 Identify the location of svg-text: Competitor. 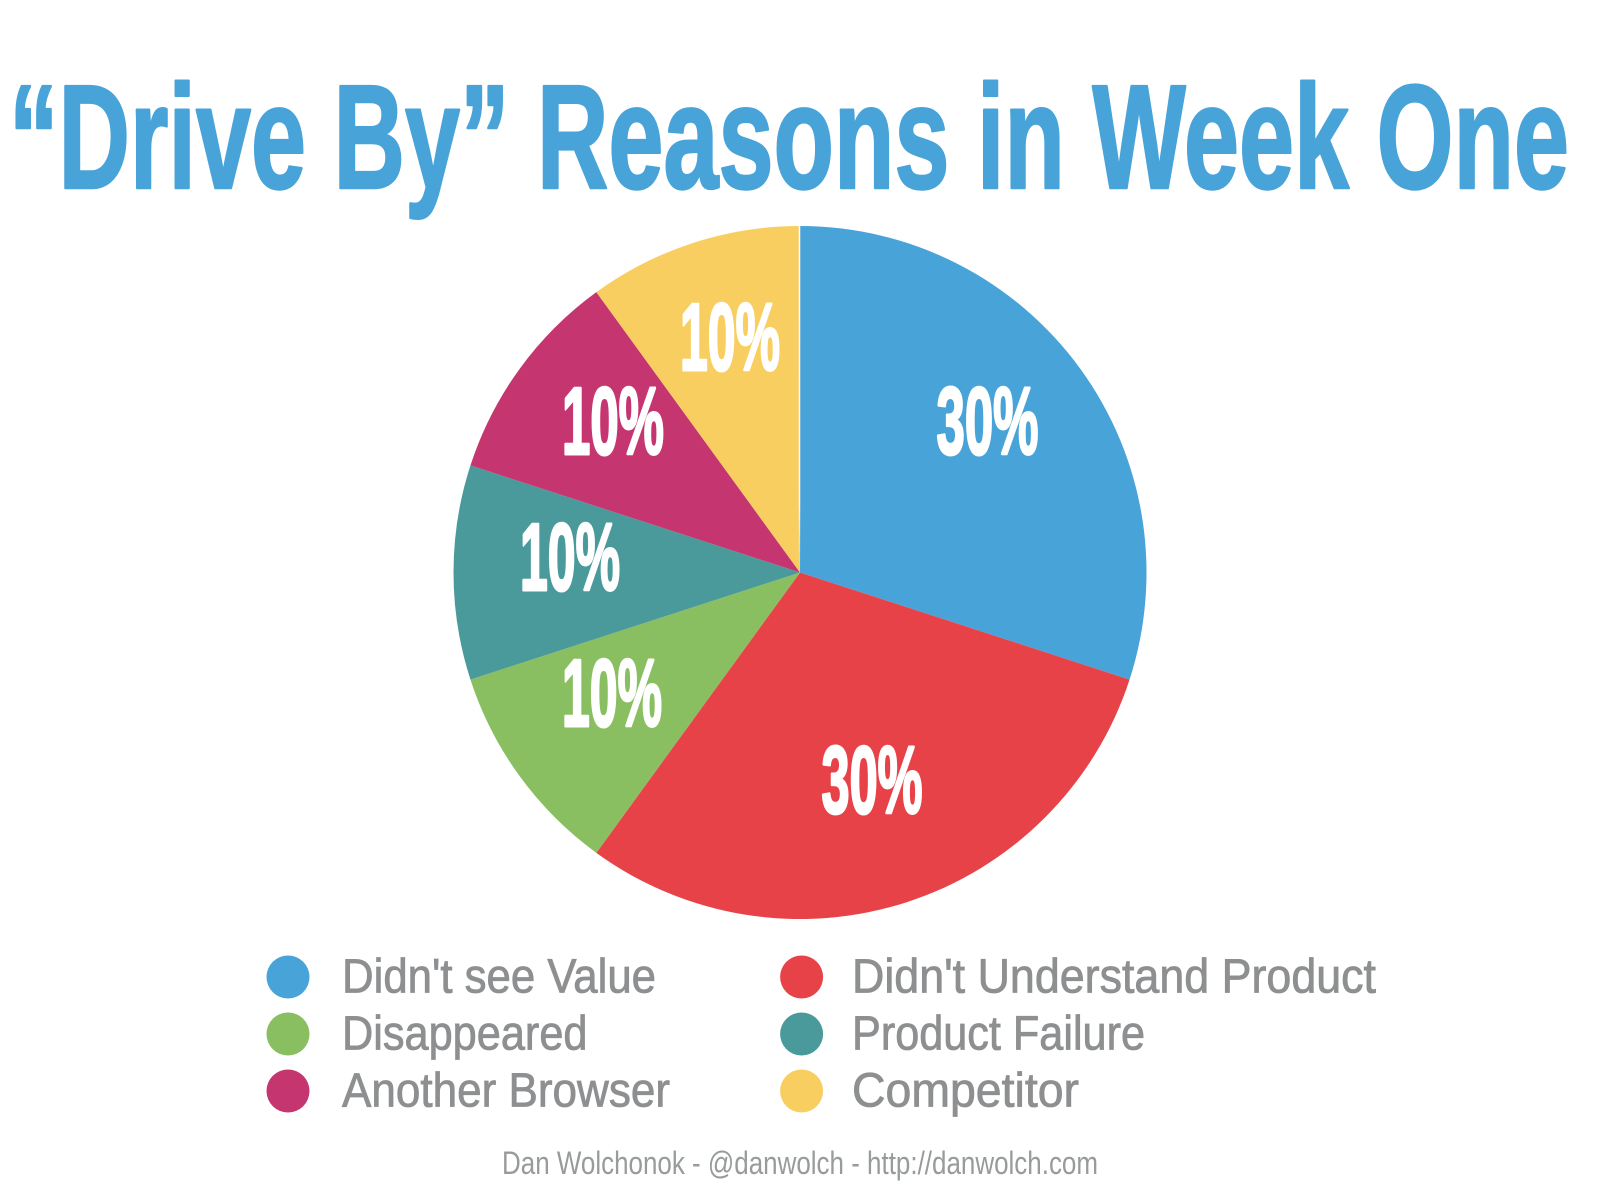
(965, 1091).